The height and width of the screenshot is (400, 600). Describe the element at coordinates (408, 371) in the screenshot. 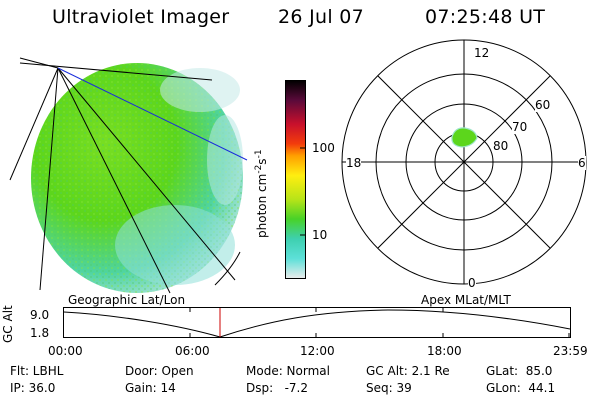

I see `info-gc-alt: GC Alt: 2.1 Re` at that location.